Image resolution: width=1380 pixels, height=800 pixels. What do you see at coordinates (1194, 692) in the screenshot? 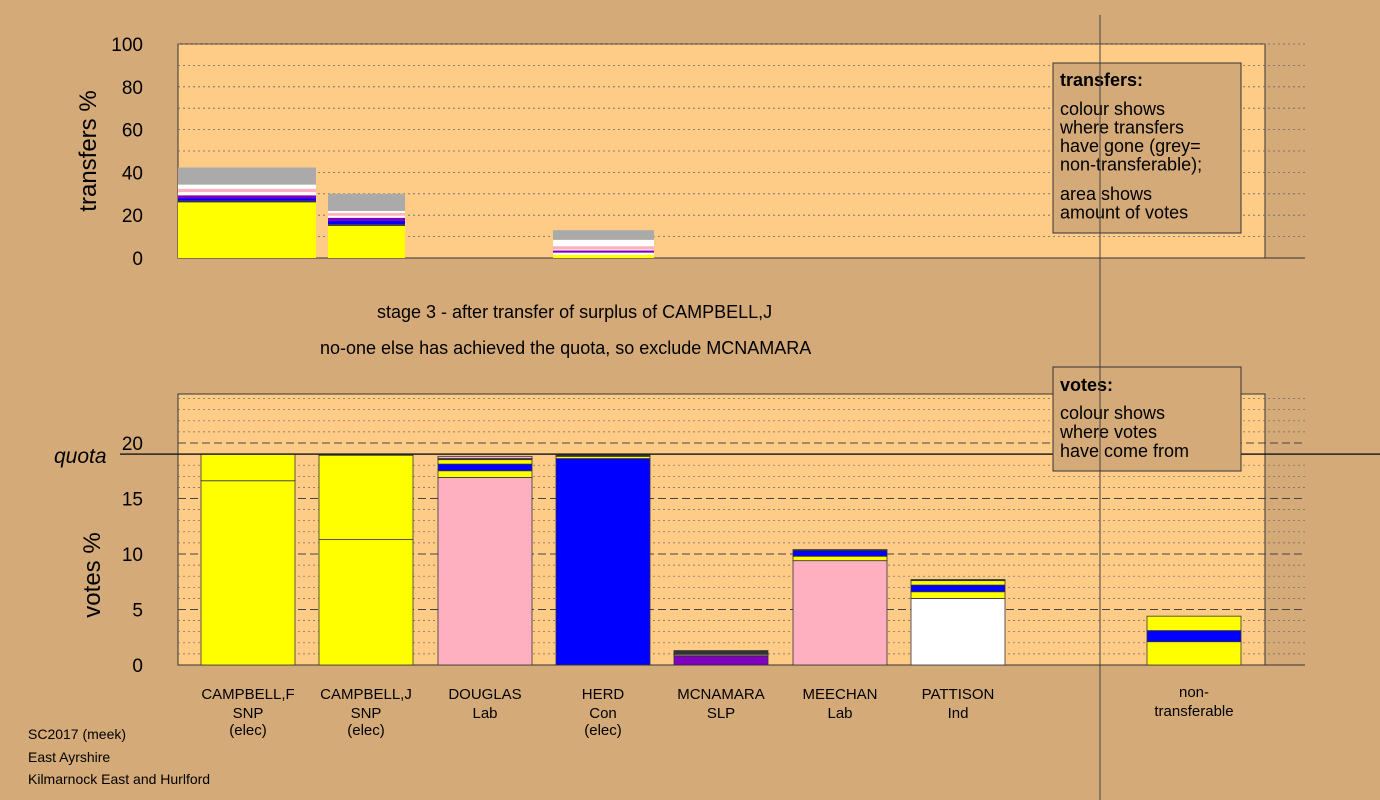
I see `nontransferable-label: non-` at bounding box center [1194, 692].